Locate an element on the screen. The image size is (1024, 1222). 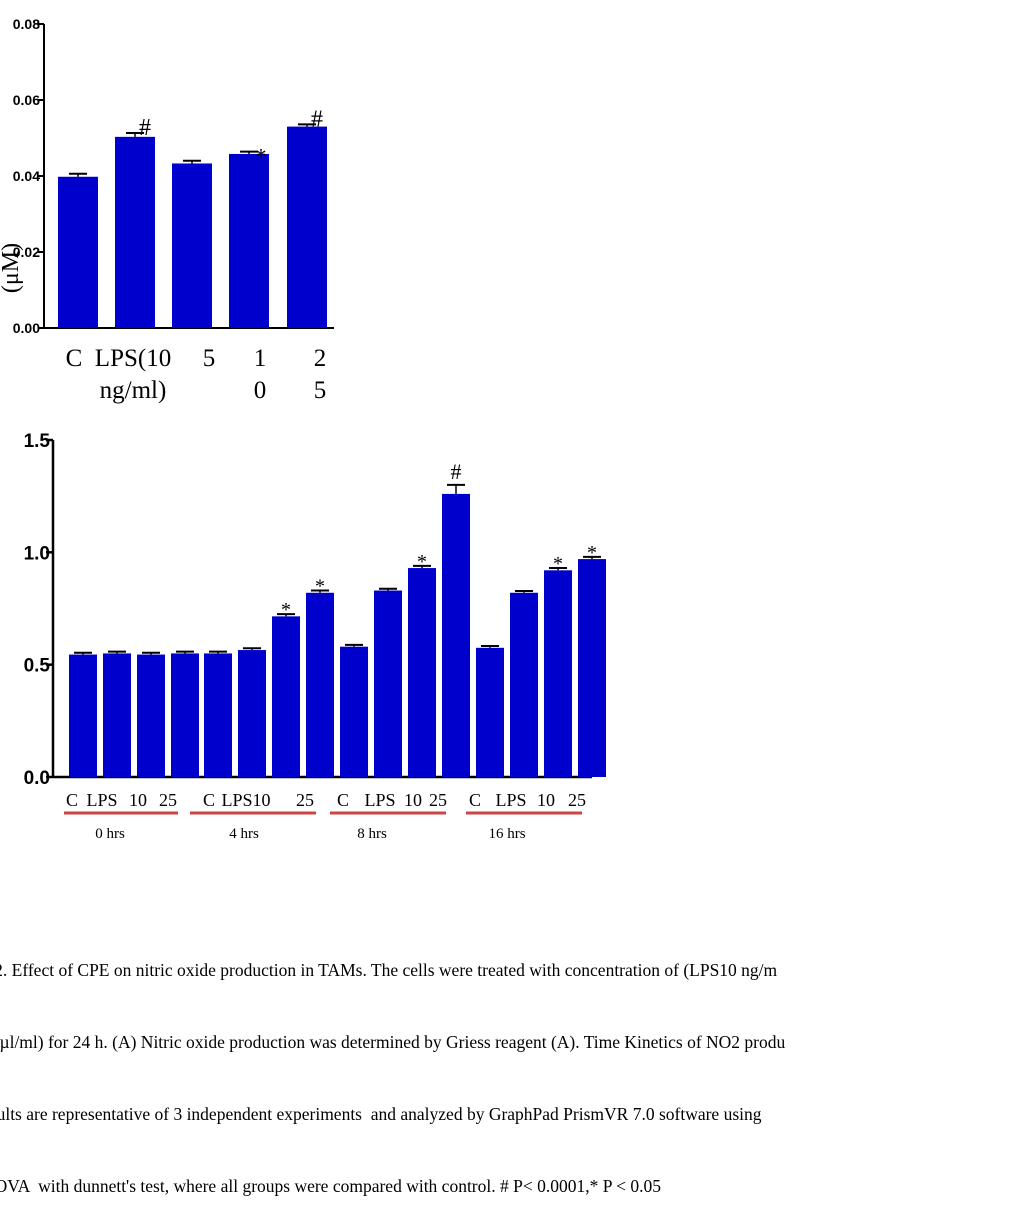
y-tick-label-b: 1.5 is located at coordinates (37, 441).